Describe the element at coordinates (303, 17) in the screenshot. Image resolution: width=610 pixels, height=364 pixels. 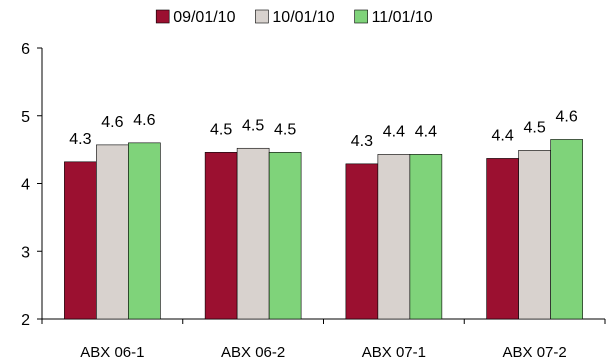
I see `legend-label: 10/01/10` at that location.